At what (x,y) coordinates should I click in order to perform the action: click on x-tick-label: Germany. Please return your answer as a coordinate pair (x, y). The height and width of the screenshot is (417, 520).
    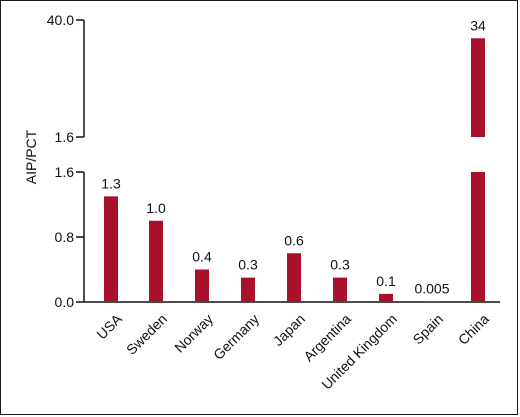
    Looking at the image, I should click on (236, 337).